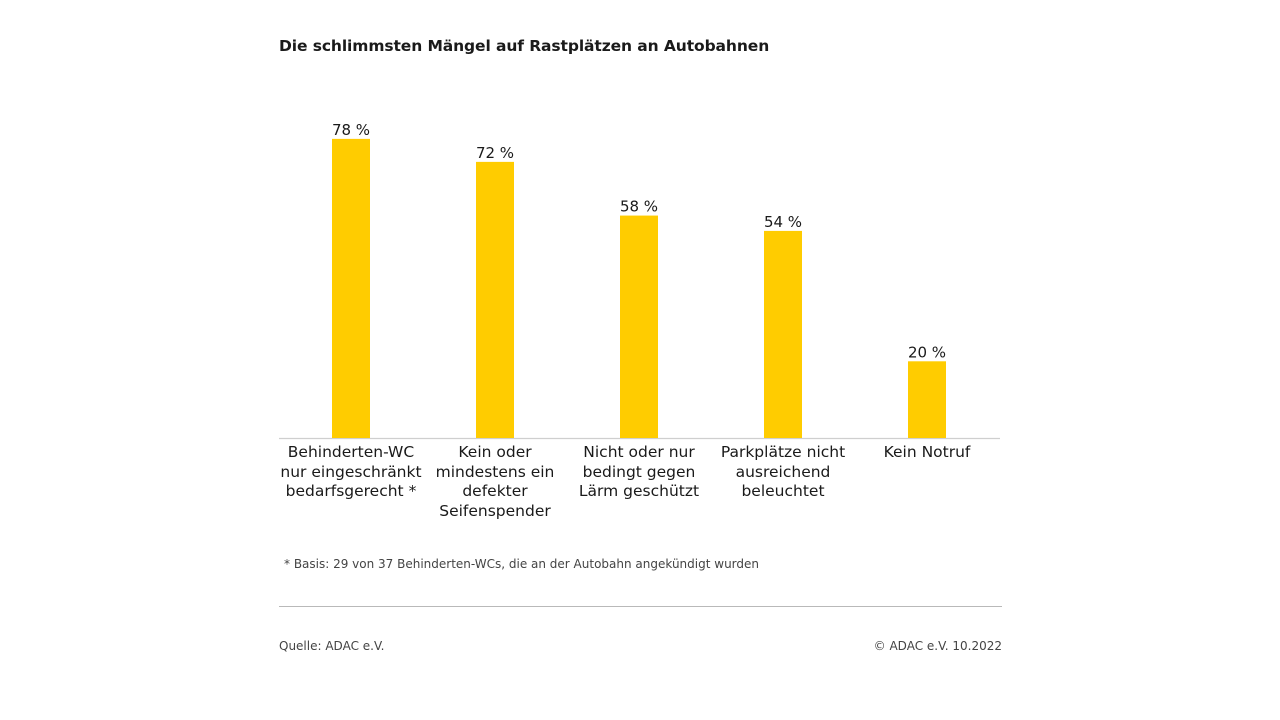 The height and width of the screenshot is (720, 1280). I want to click on data-label-3: 58 %, so click(639, 207).